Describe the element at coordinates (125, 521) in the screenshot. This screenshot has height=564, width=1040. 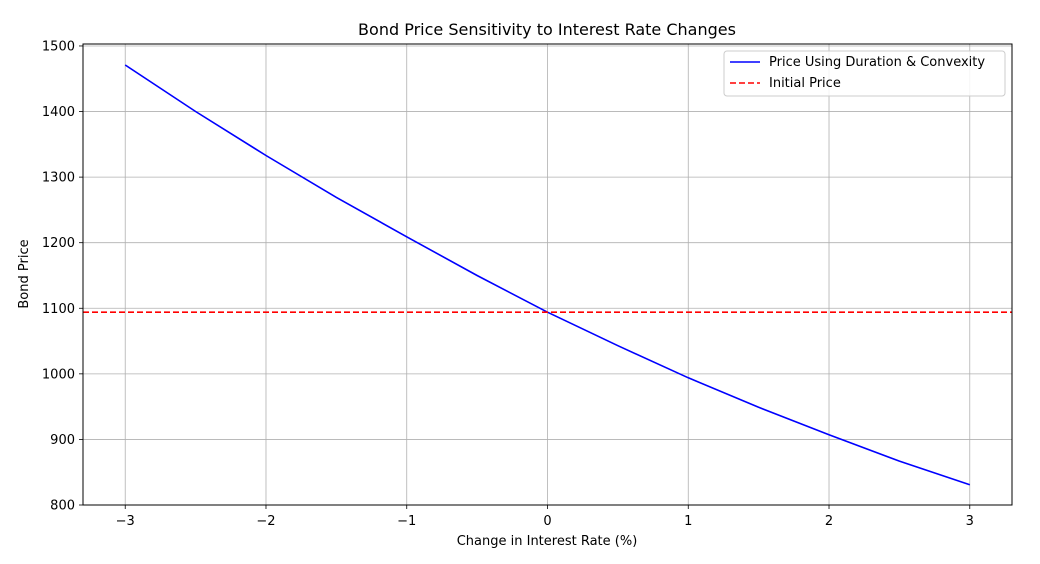
I see `x-tick-label: −3` at that location.